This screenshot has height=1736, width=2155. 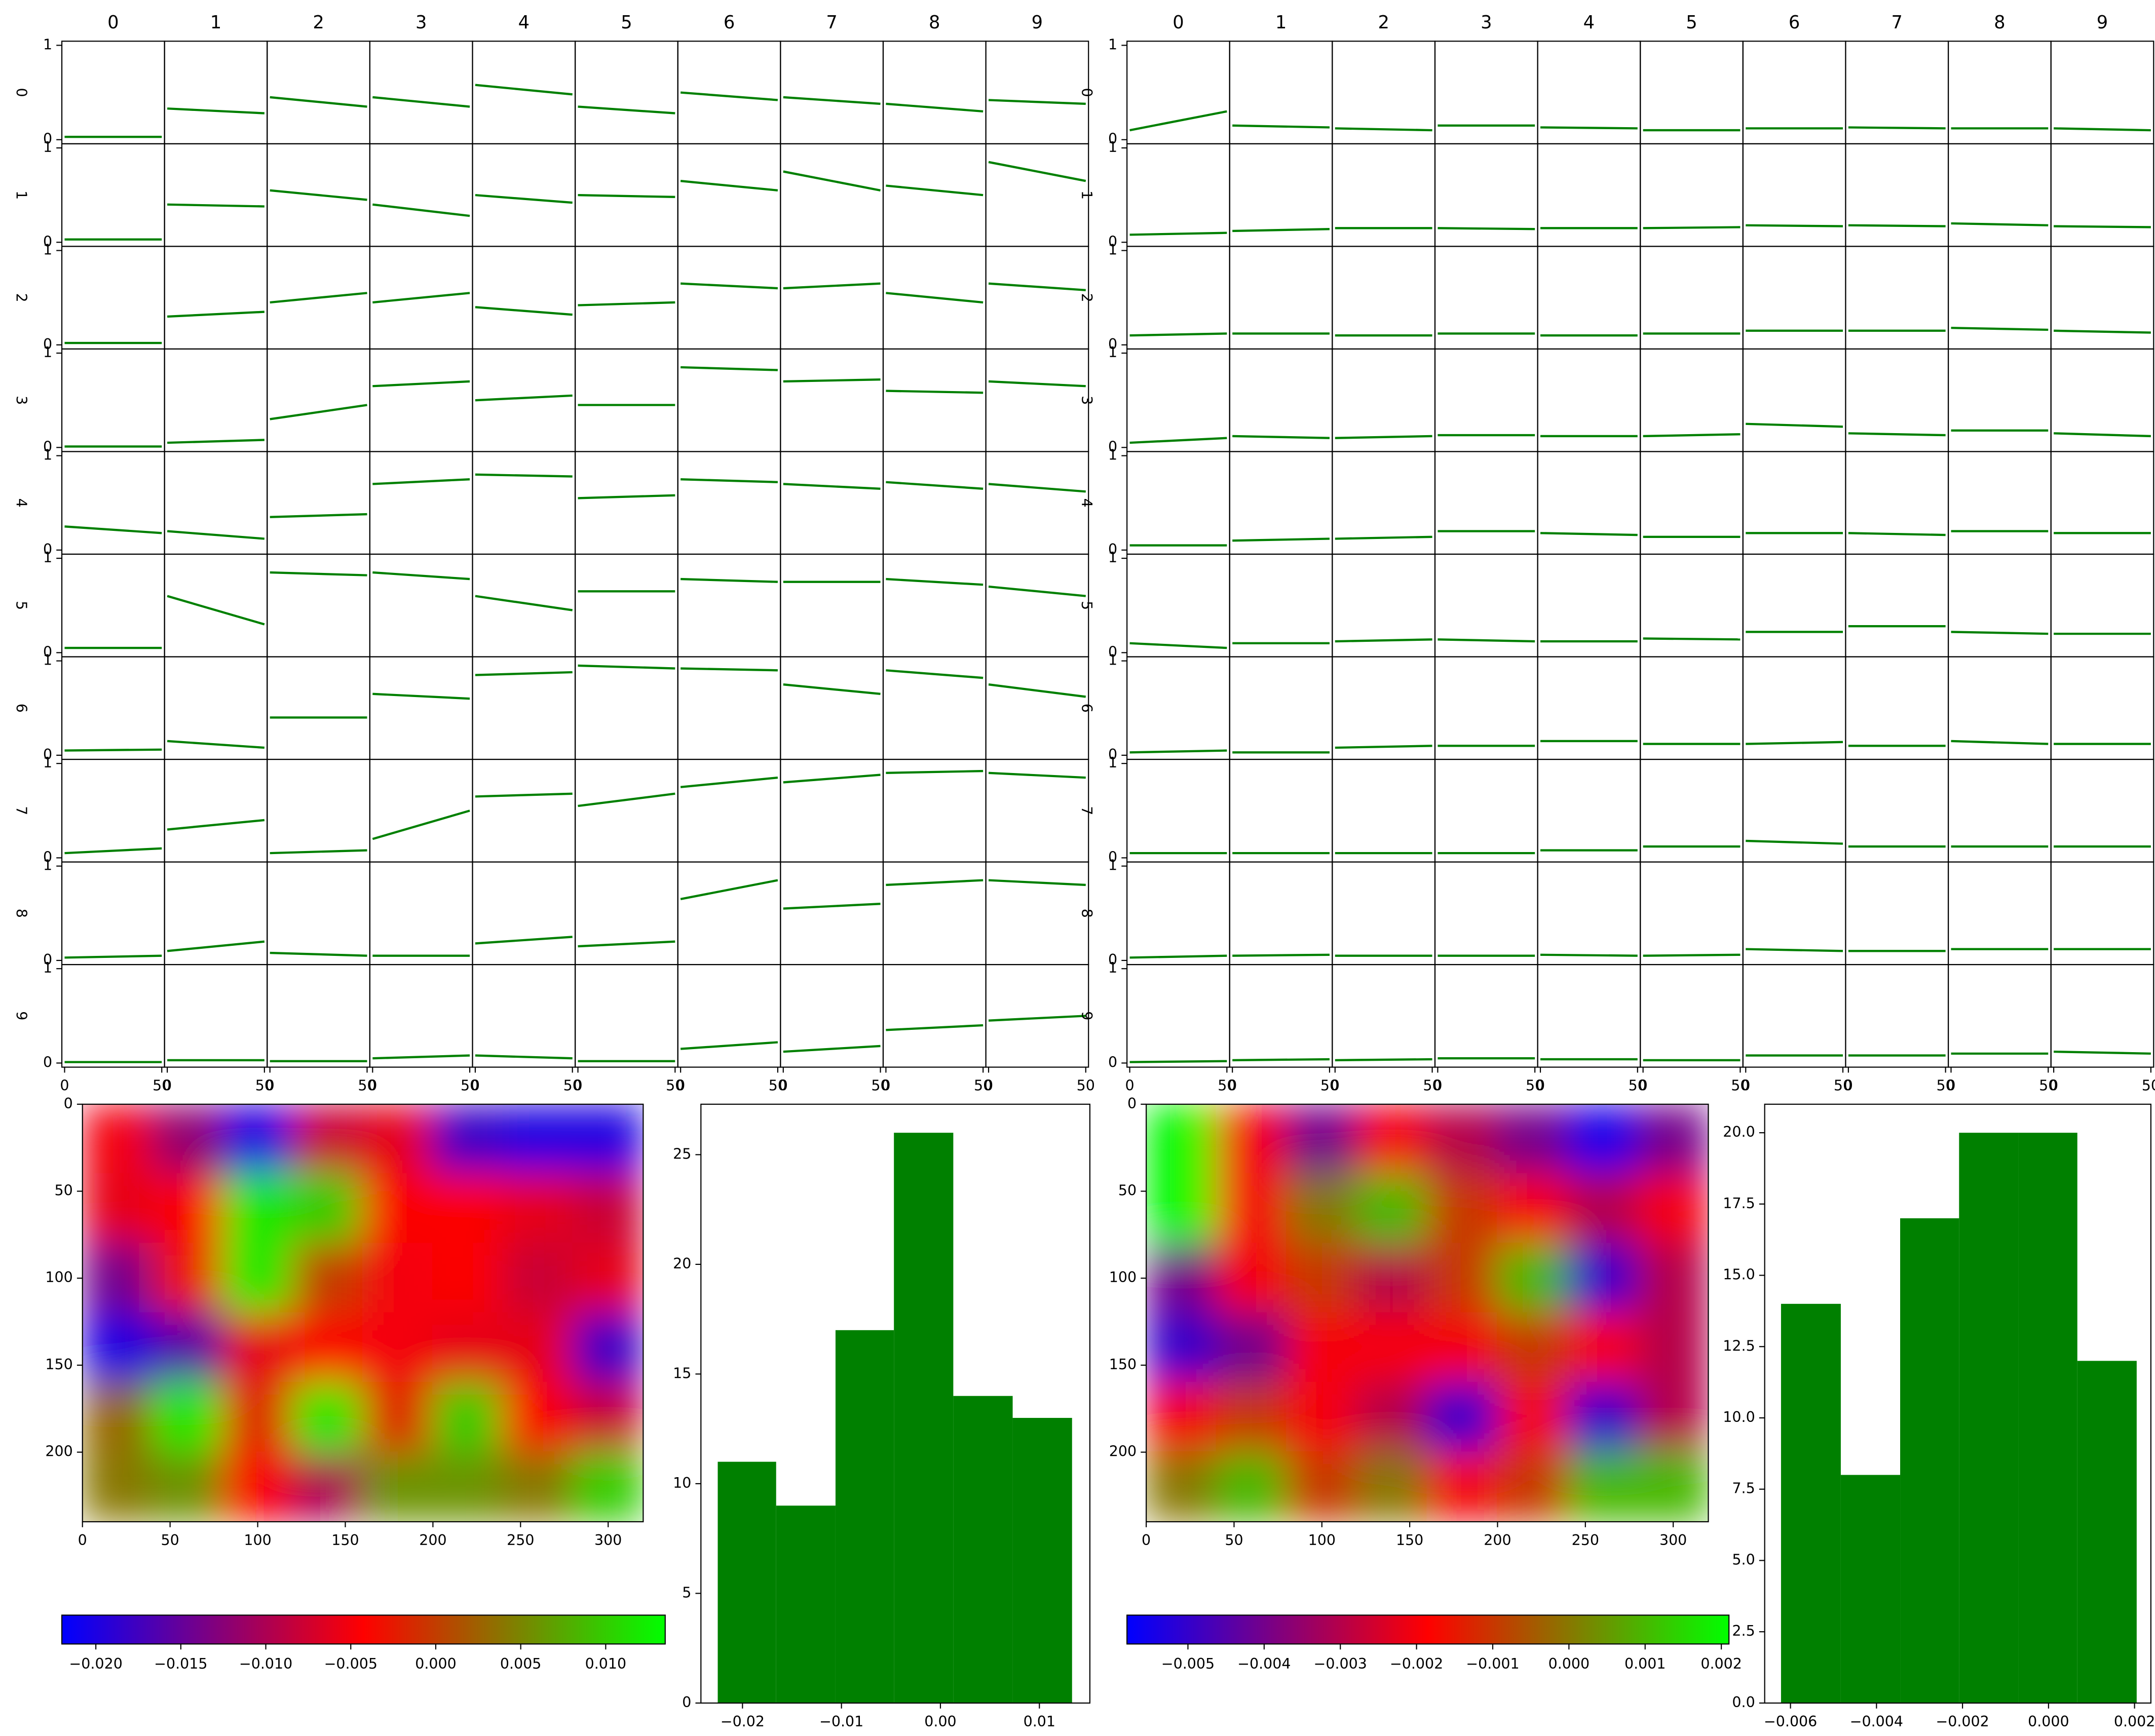 I want to click on y-tick-label: 5.0, so click(x=1743, y=1559).